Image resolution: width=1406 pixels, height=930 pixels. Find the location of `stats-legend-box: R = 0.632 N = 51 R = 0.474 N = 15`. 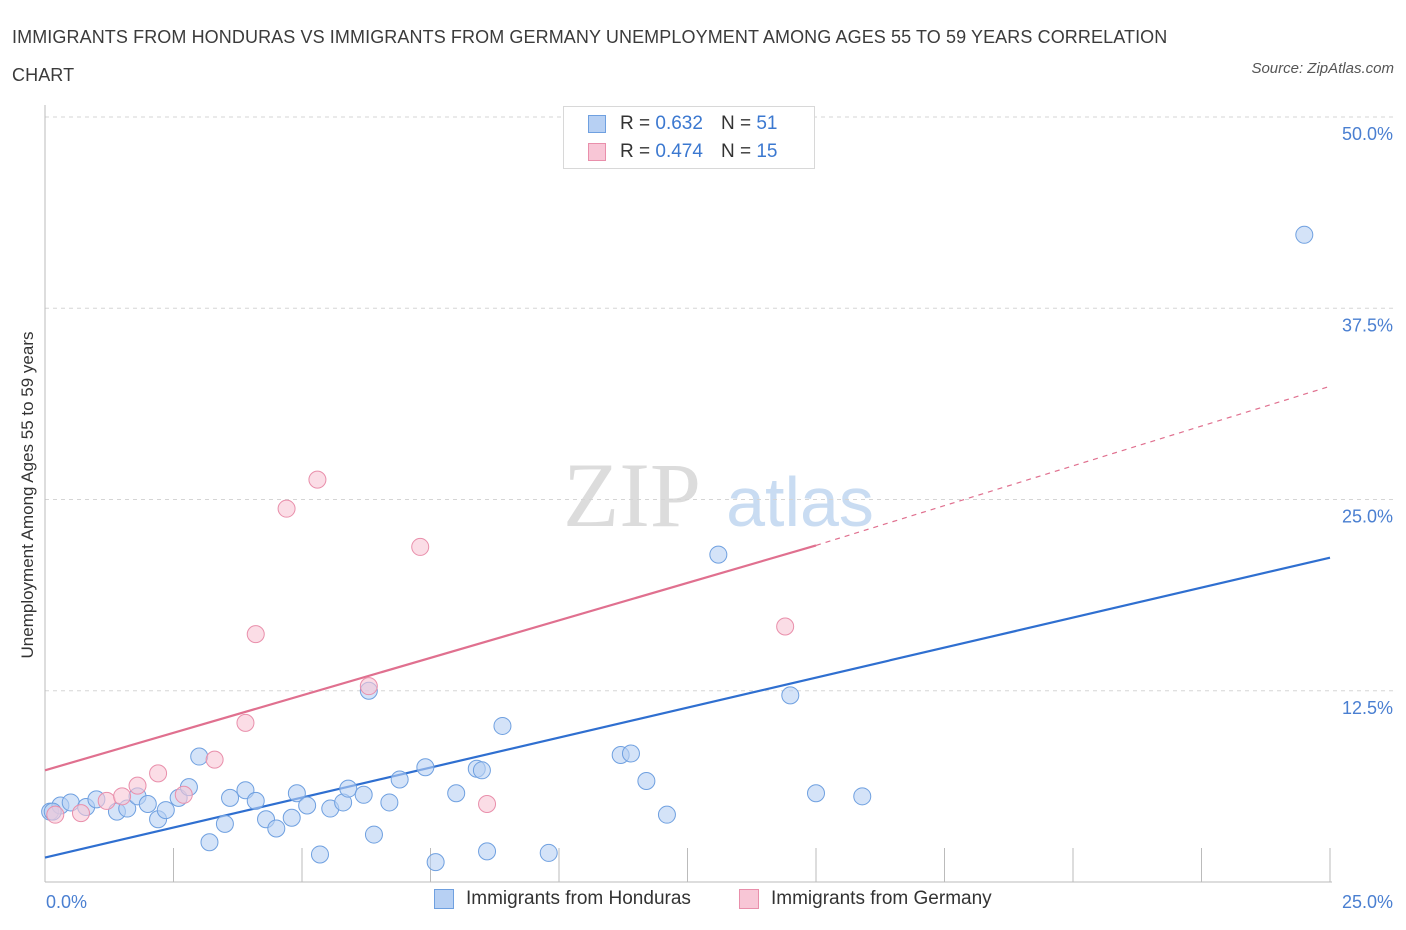

stats-legend-box: R = 0.632 N = 51 R = 0.474 N = 15 is located at coordinates (689, 137).